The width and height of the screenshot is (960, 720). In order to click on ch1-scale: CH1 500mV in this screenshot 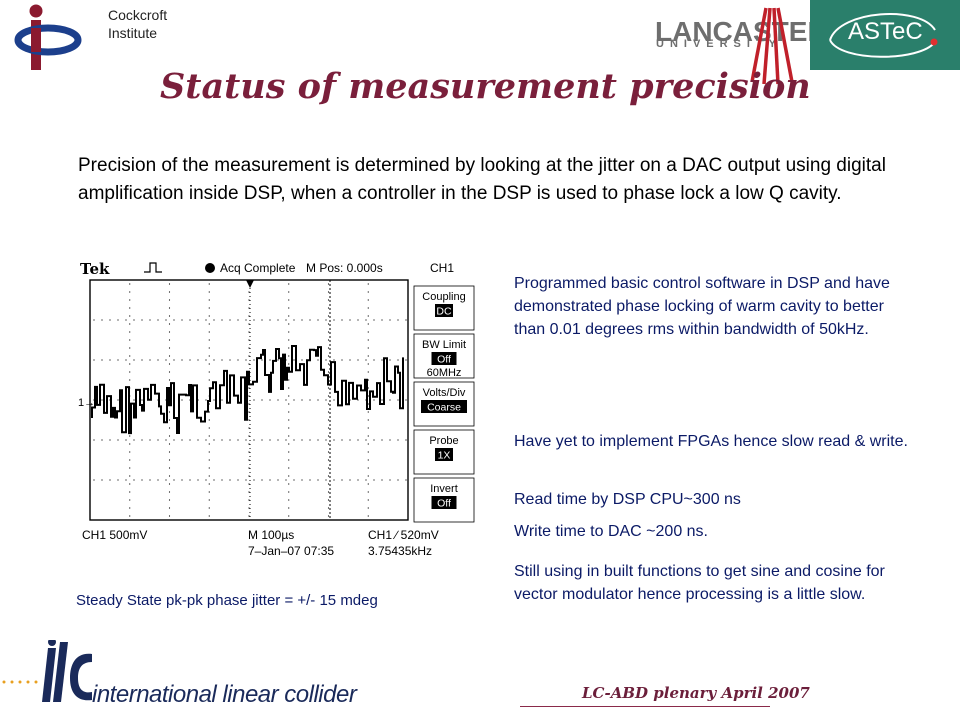, I will do `click(114, 535)`.